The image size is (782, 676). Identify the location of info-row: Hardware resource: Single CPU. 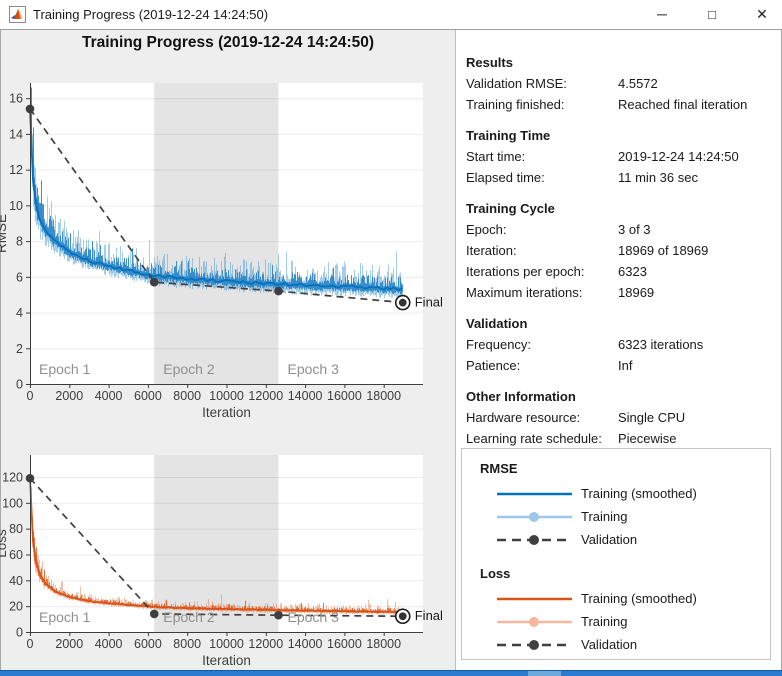
(618, 417).